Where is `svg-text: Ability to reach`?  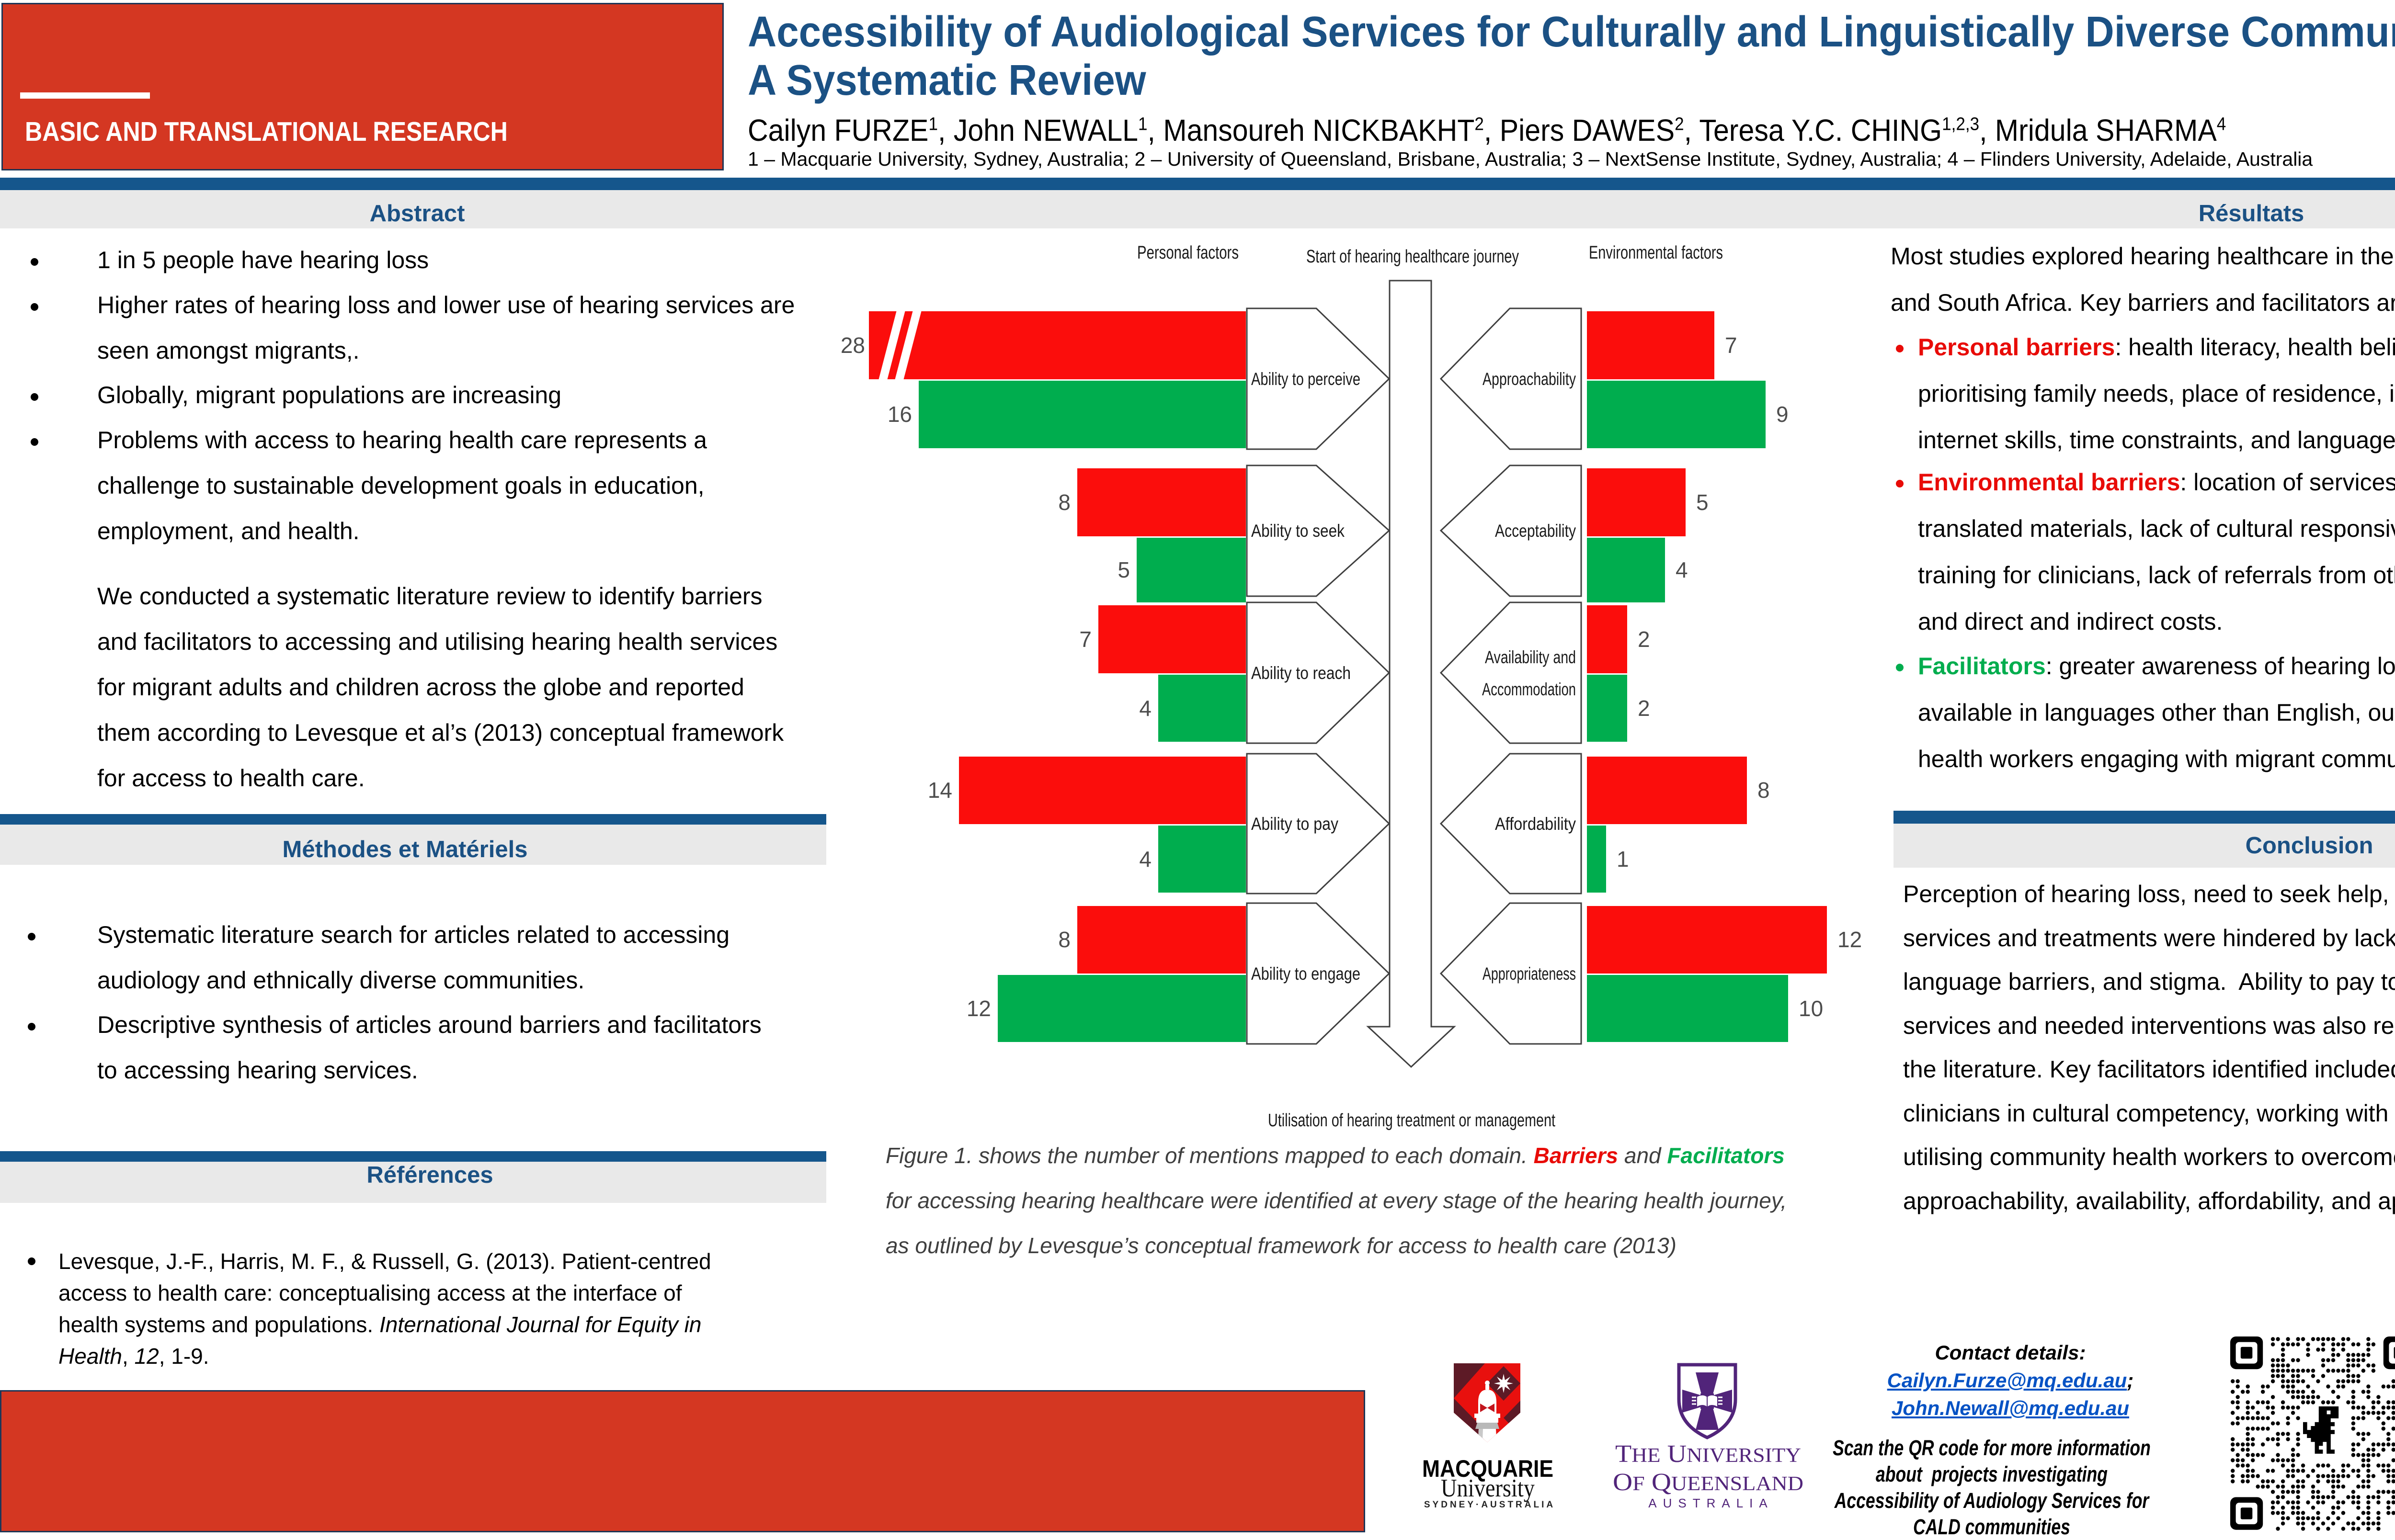 svg-text: Ability to reach is located at coordinates (1301, 673).